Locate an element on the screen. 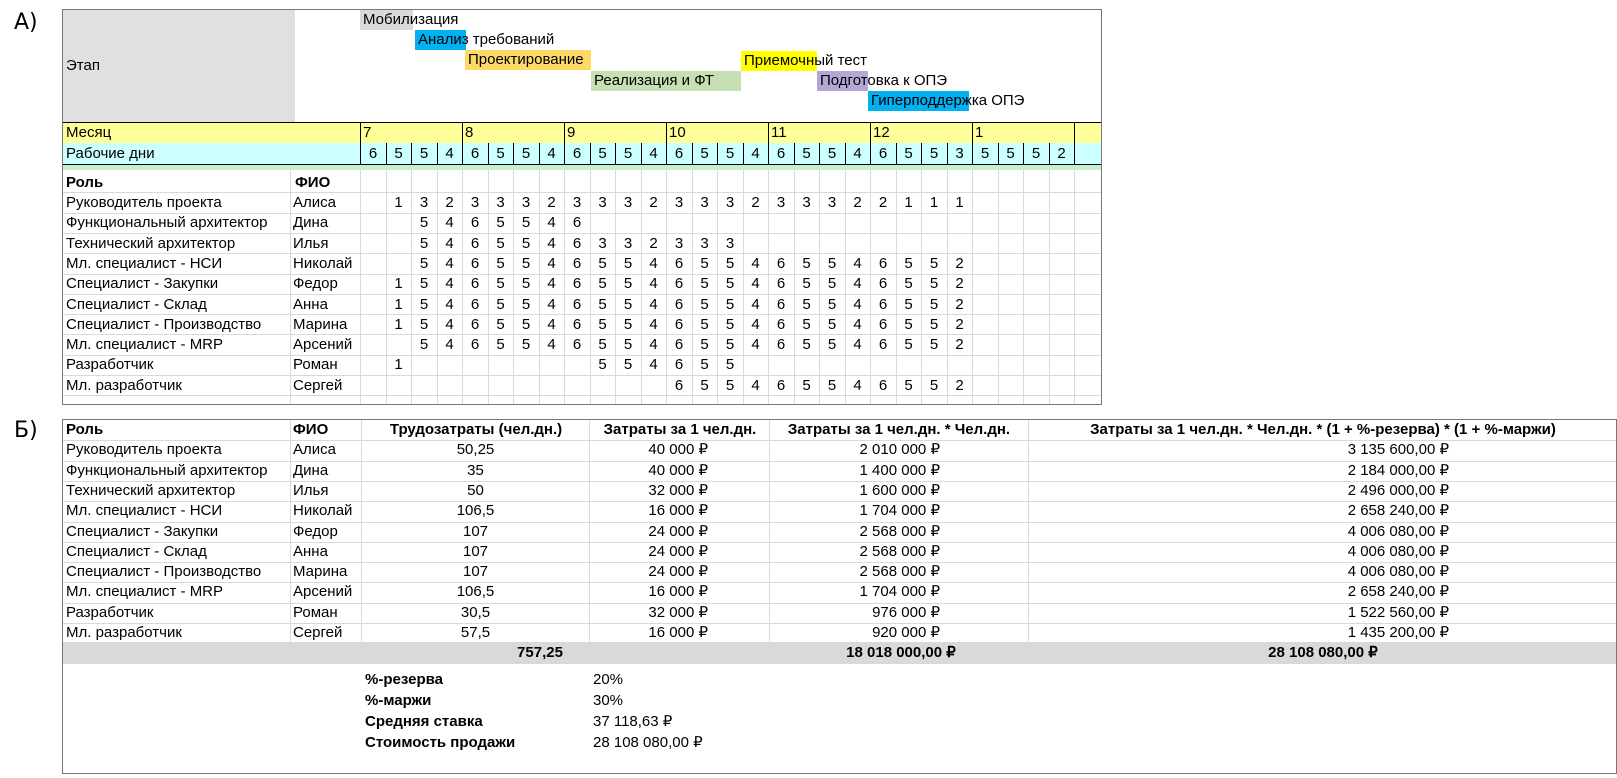 The height and width of the screenshot is (778, 1617). gantt-row-role: Специалист - Закупки is located at coordinates (142, 284).